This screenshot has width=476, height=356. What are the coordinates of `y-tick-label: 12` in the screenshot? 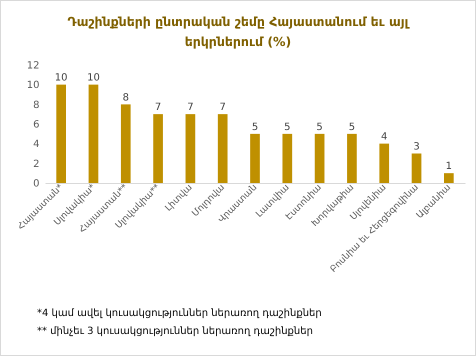 It's located at (33, 66).